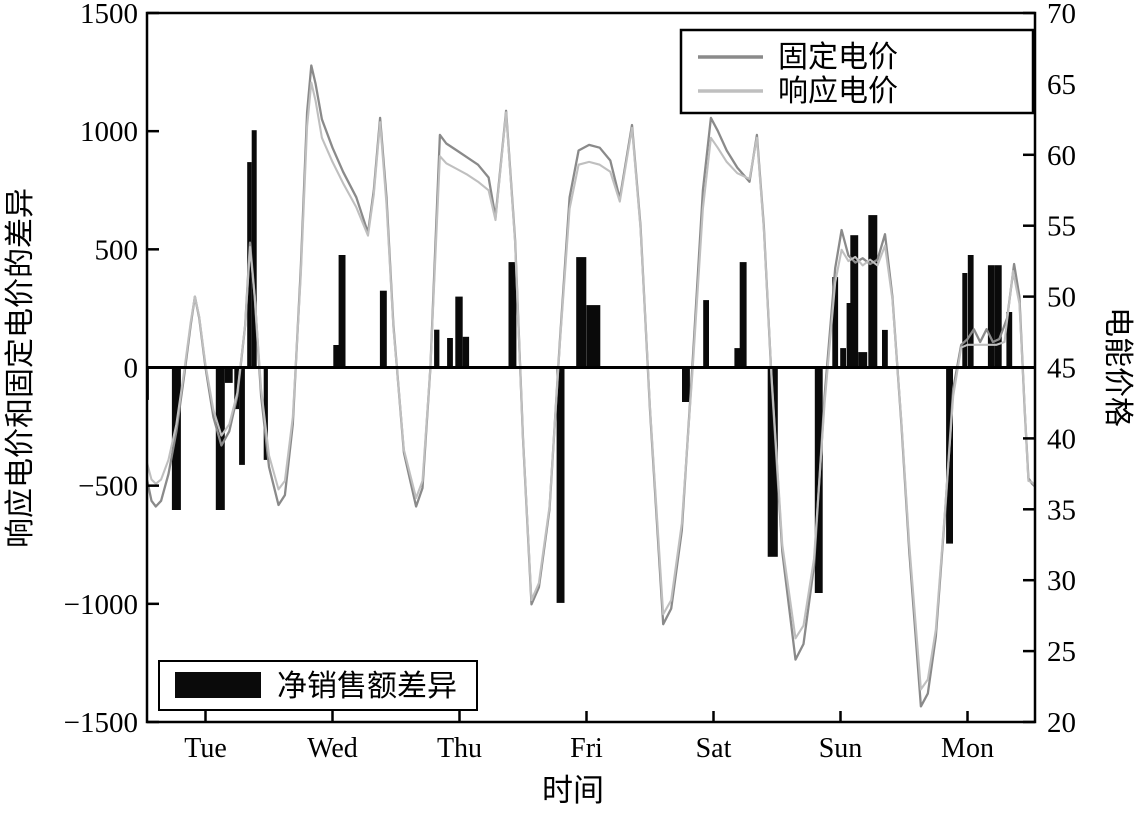 Image resolution: width=1140 pixels, height=818 pixels. I want to click on bar-legend-swatch, so click(218, 685).